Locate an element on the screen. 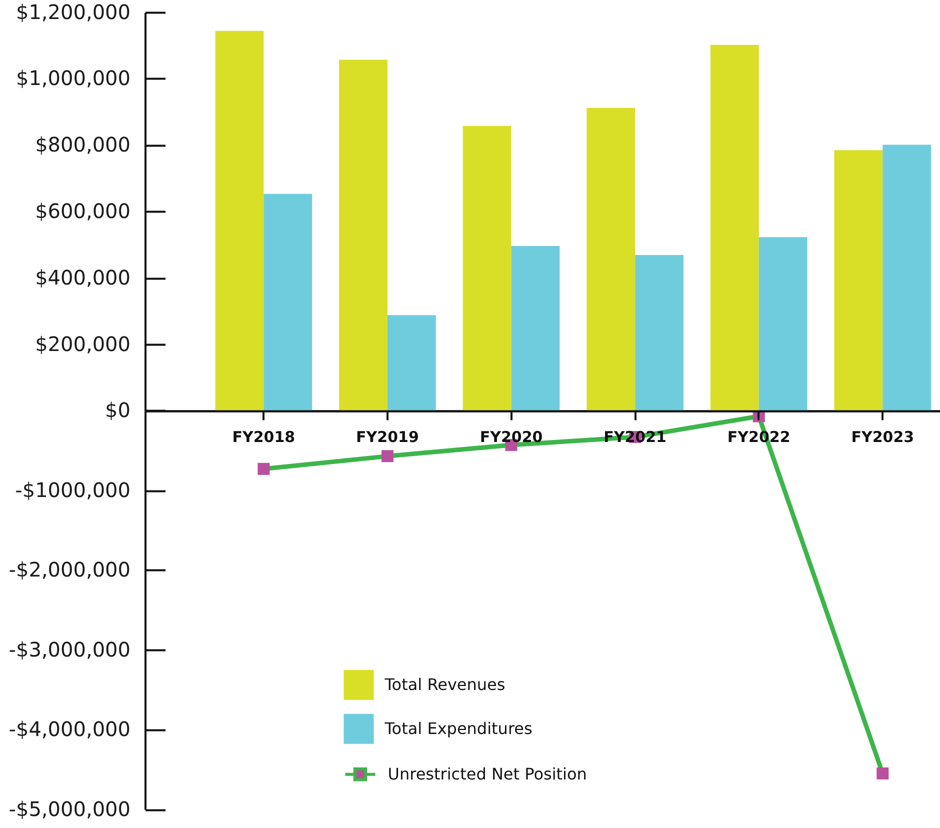 This screenshot has height=828, width=940. y-tick-label: $600,000 is located at coordinates (82, 211).